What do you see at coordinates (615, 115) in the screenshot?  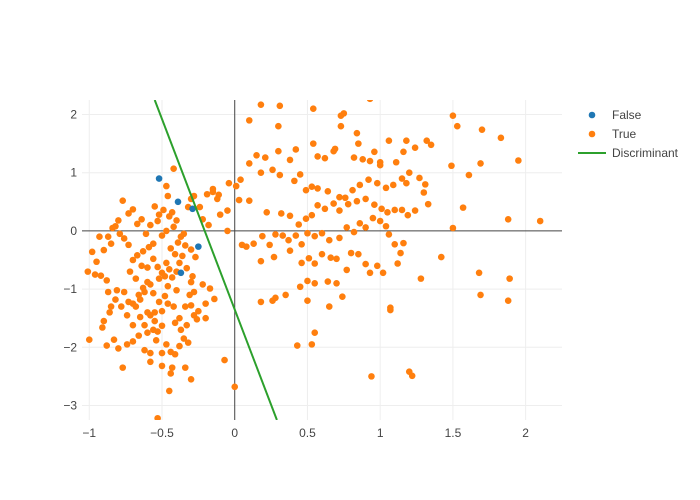 I see `legend-item-false: False` at bounding box center [615, 115].